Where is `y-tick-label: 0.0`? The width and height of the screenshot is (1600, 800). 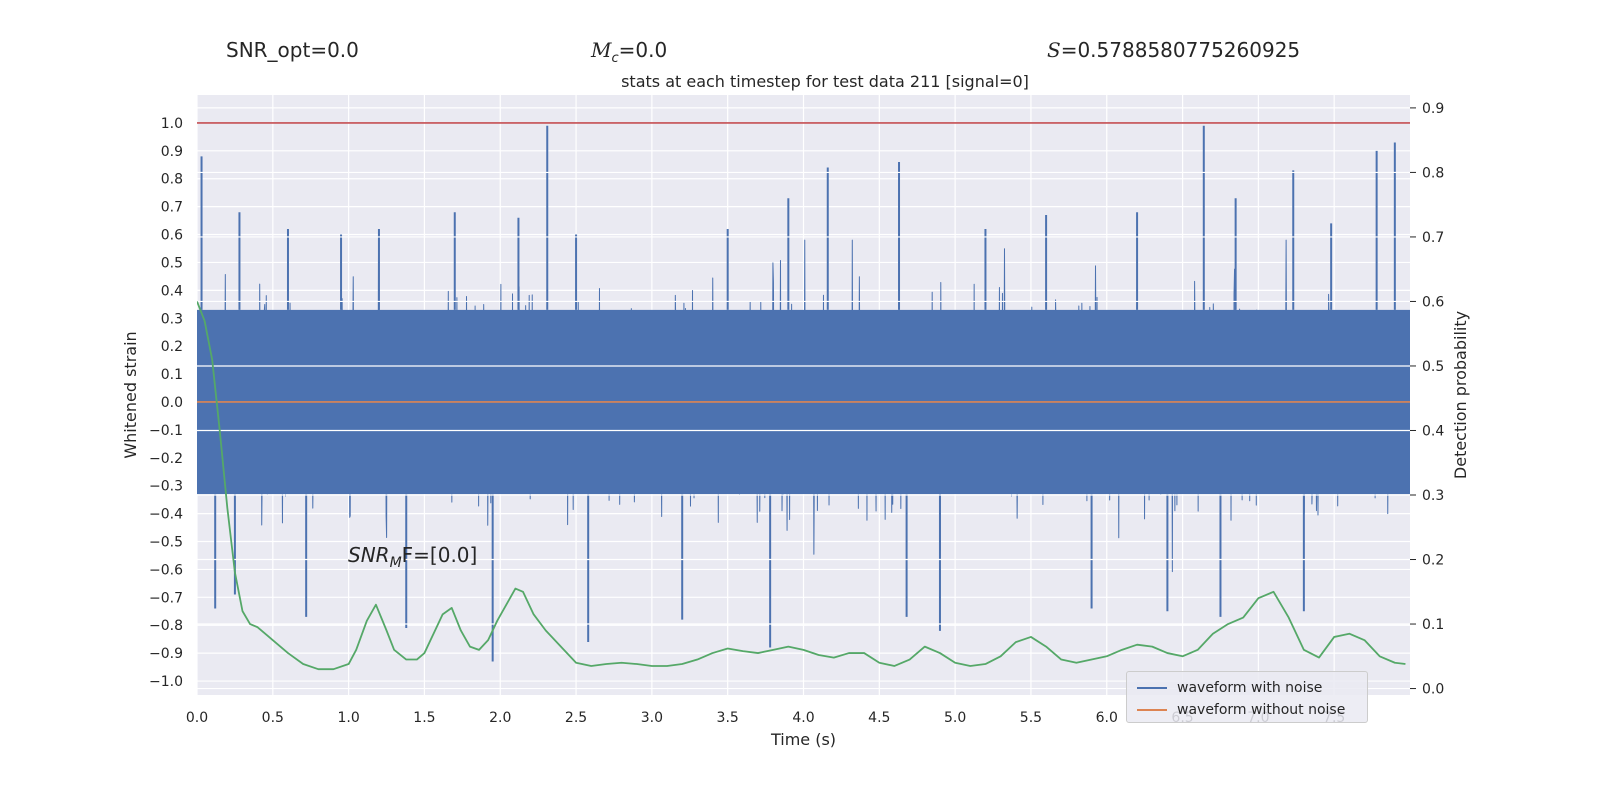 y-tick-label: 0.0 is located at coordinates (172, 403).